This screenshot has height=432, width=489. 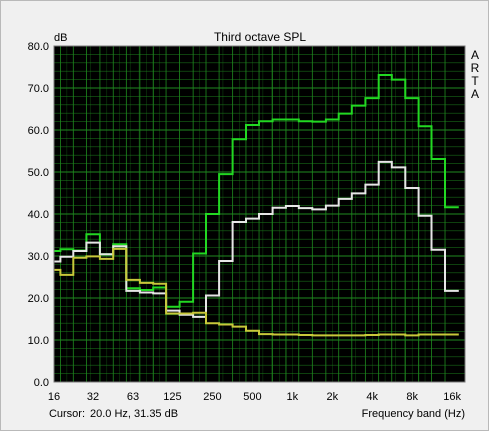 What do you see at coordinates (372, 397) in the screenshot?
I see `x-tick-label: 4k` at bounding box center [372, 397].